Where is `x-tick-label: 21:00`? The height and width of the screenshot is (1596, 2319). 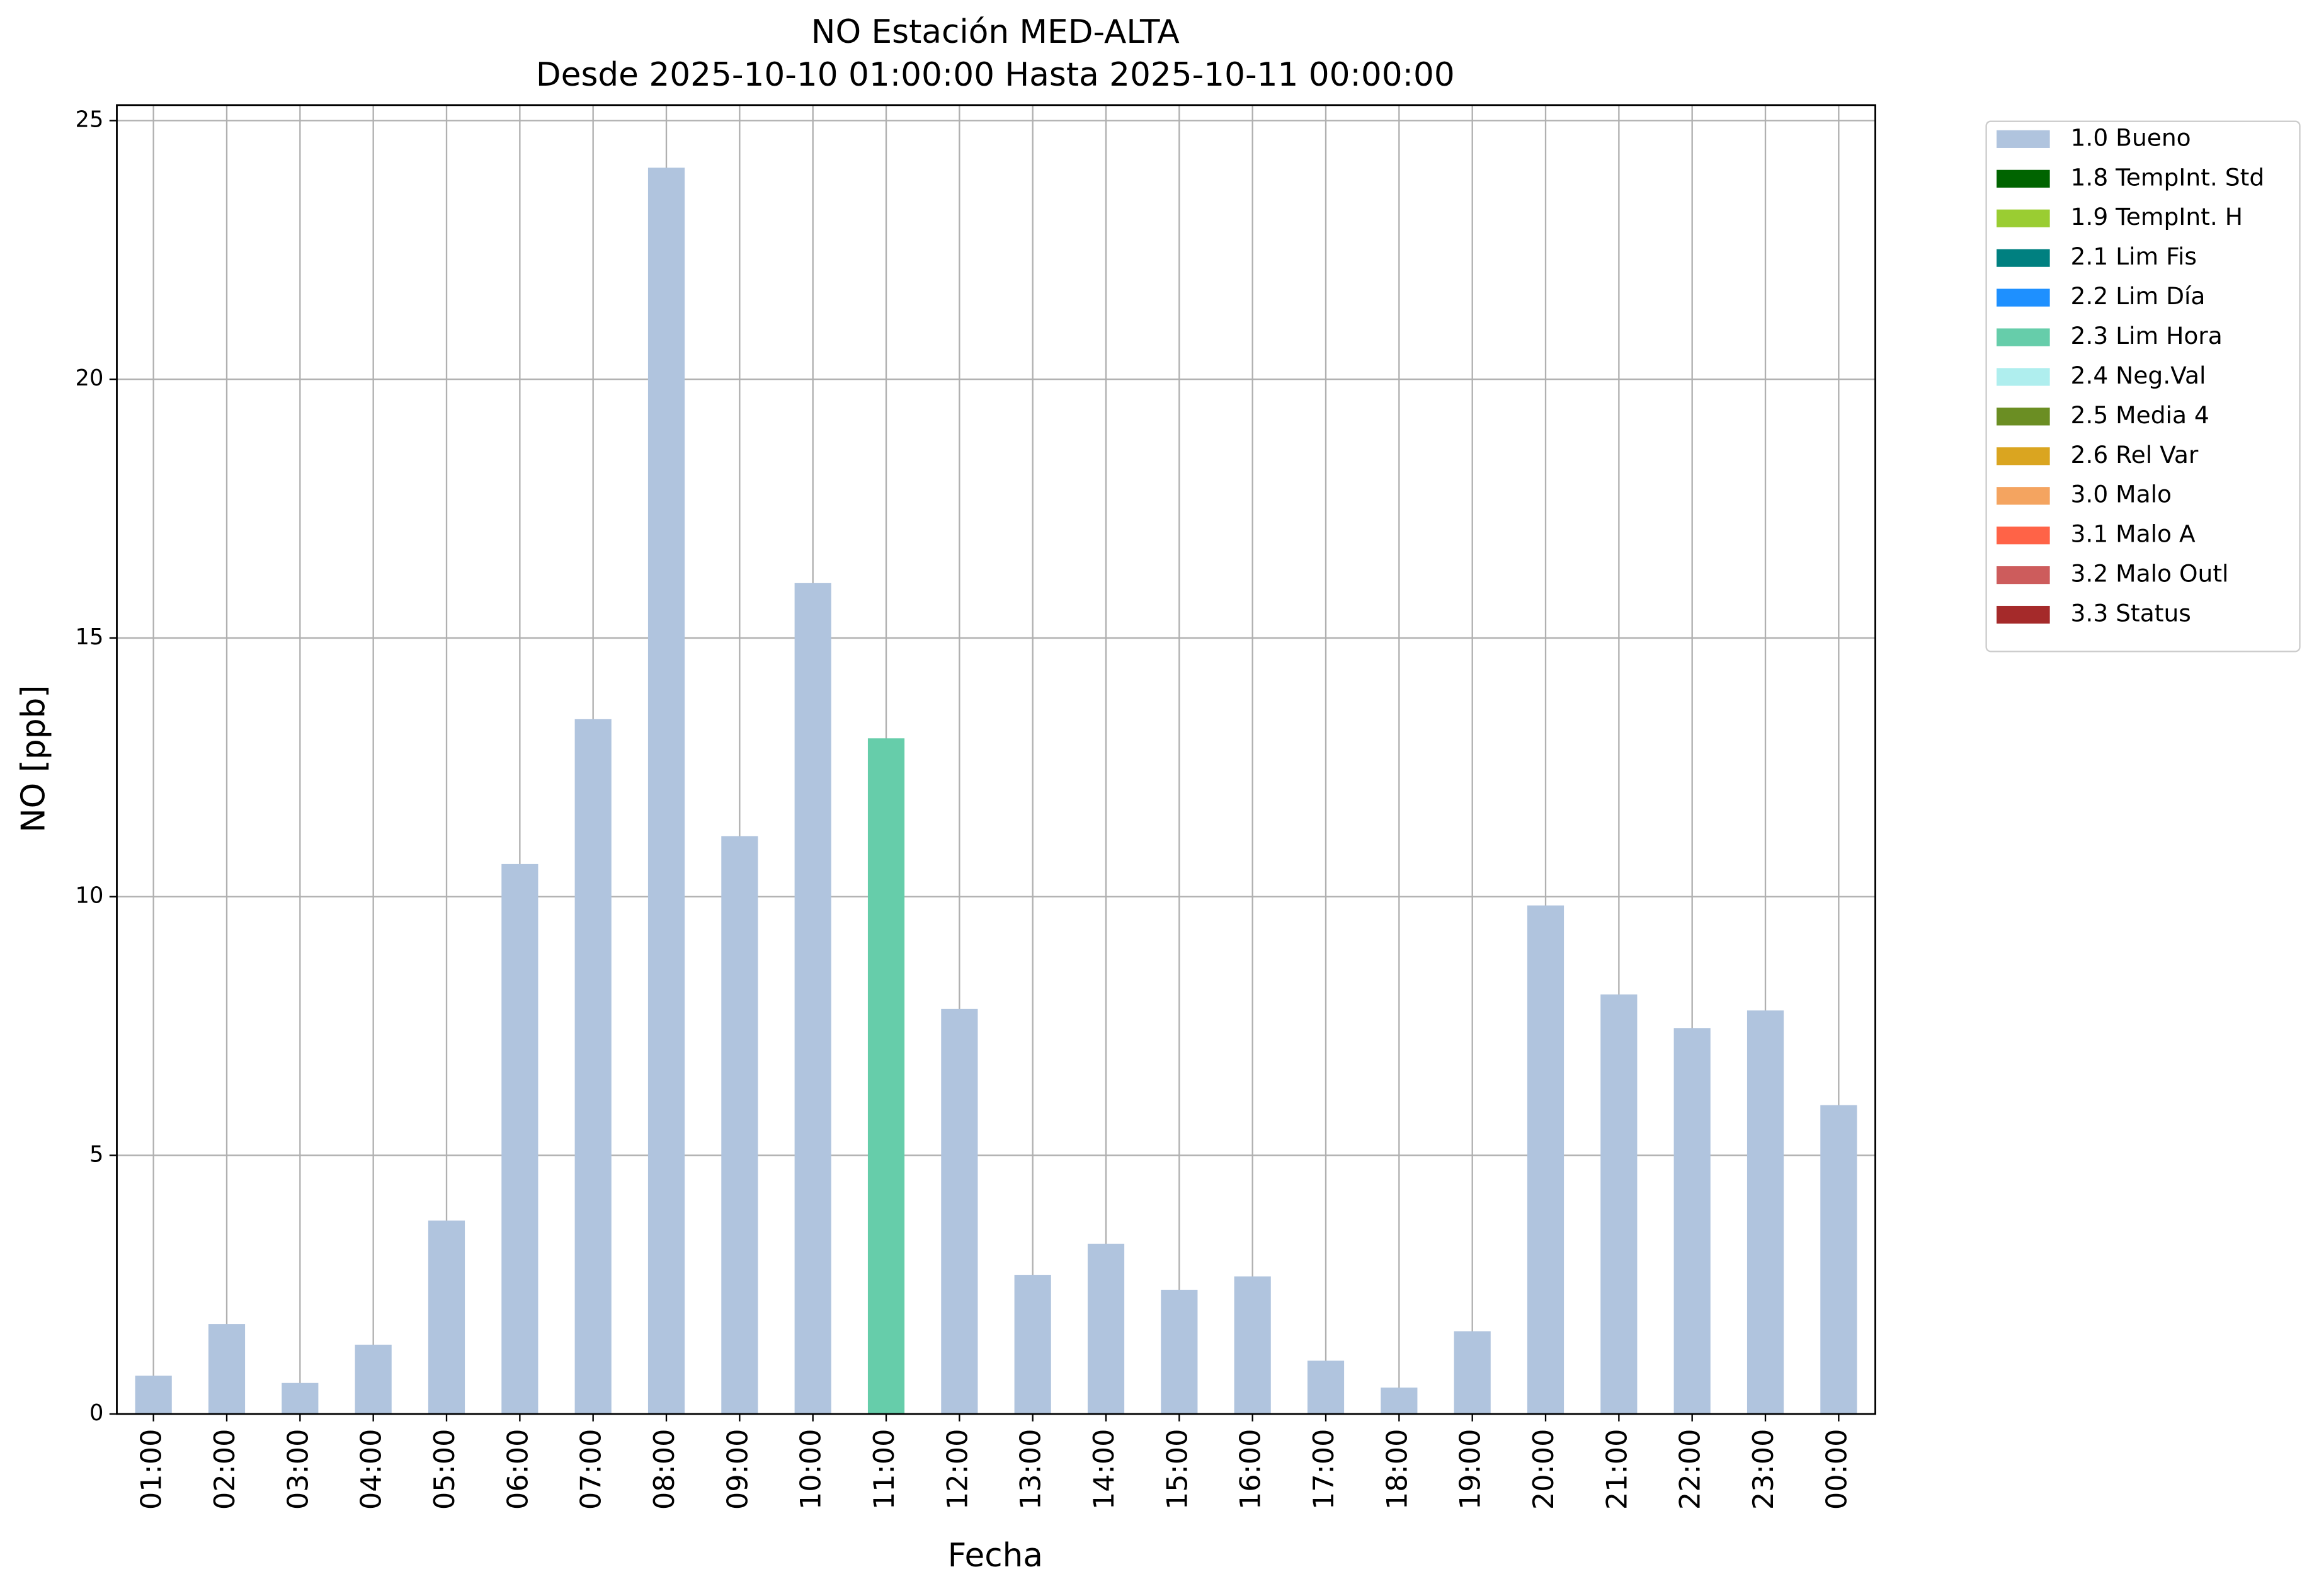 x-tick-label: 21:00 is located at coordinates (1616, 1469).